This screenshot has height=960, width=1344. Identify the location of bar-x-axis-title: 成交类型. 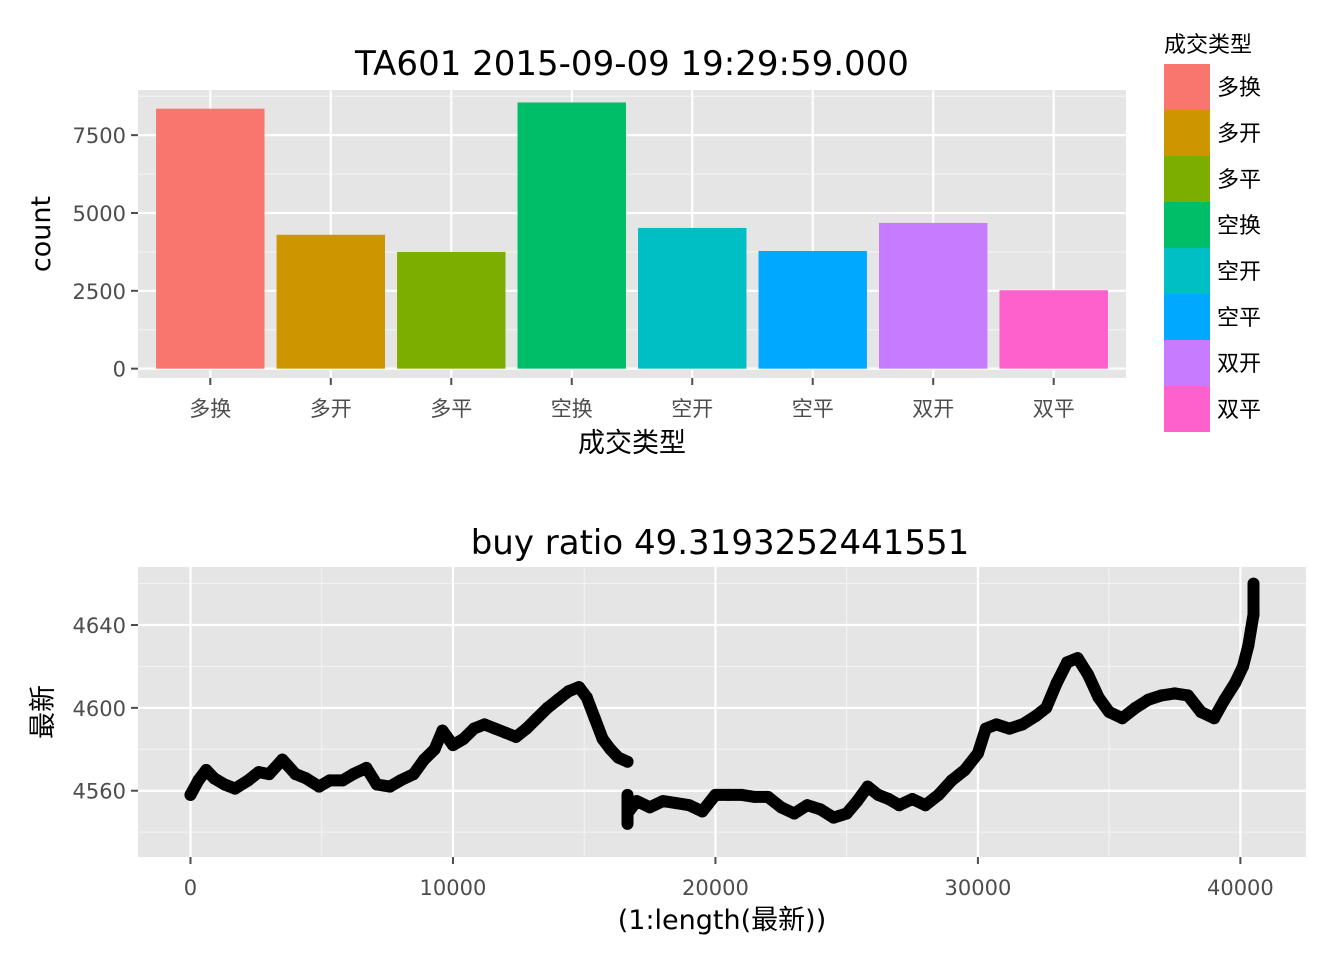
(632, 443).